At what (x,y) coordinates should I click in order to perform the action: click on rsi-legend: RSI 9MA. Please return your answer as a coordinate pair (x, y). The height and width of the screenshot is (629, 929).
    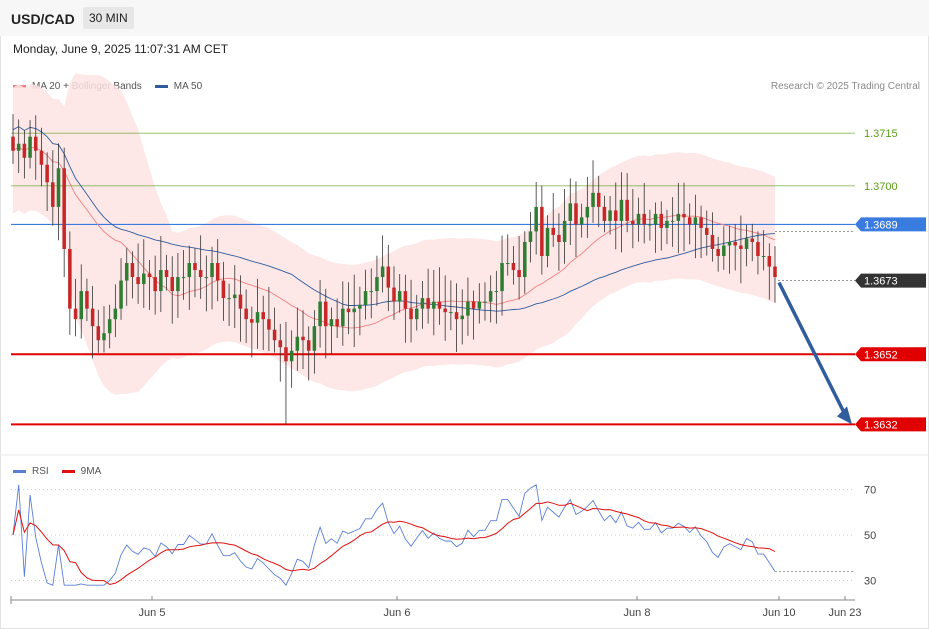
    Looking at the image, I should click on (63, 471).